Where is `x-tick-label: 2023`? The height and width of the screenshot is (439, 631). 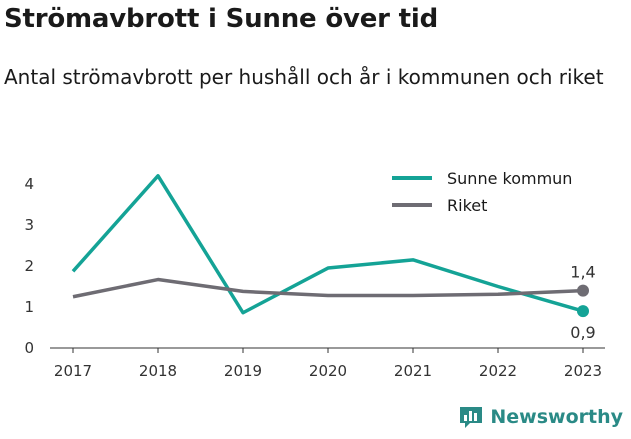 x-tick-label: 2023 is located at coordinates (583, 371).